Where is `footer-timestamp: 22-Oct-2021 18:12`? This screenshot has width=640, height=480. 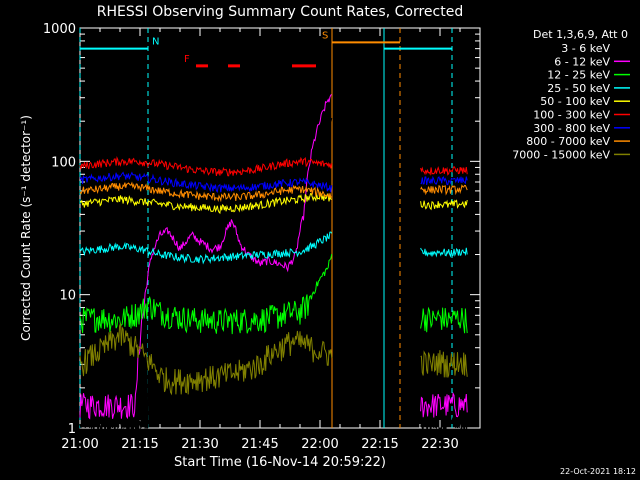 footer-timestamp: 22-Oct-2021 18:12 is located at coordinates (598, 471).